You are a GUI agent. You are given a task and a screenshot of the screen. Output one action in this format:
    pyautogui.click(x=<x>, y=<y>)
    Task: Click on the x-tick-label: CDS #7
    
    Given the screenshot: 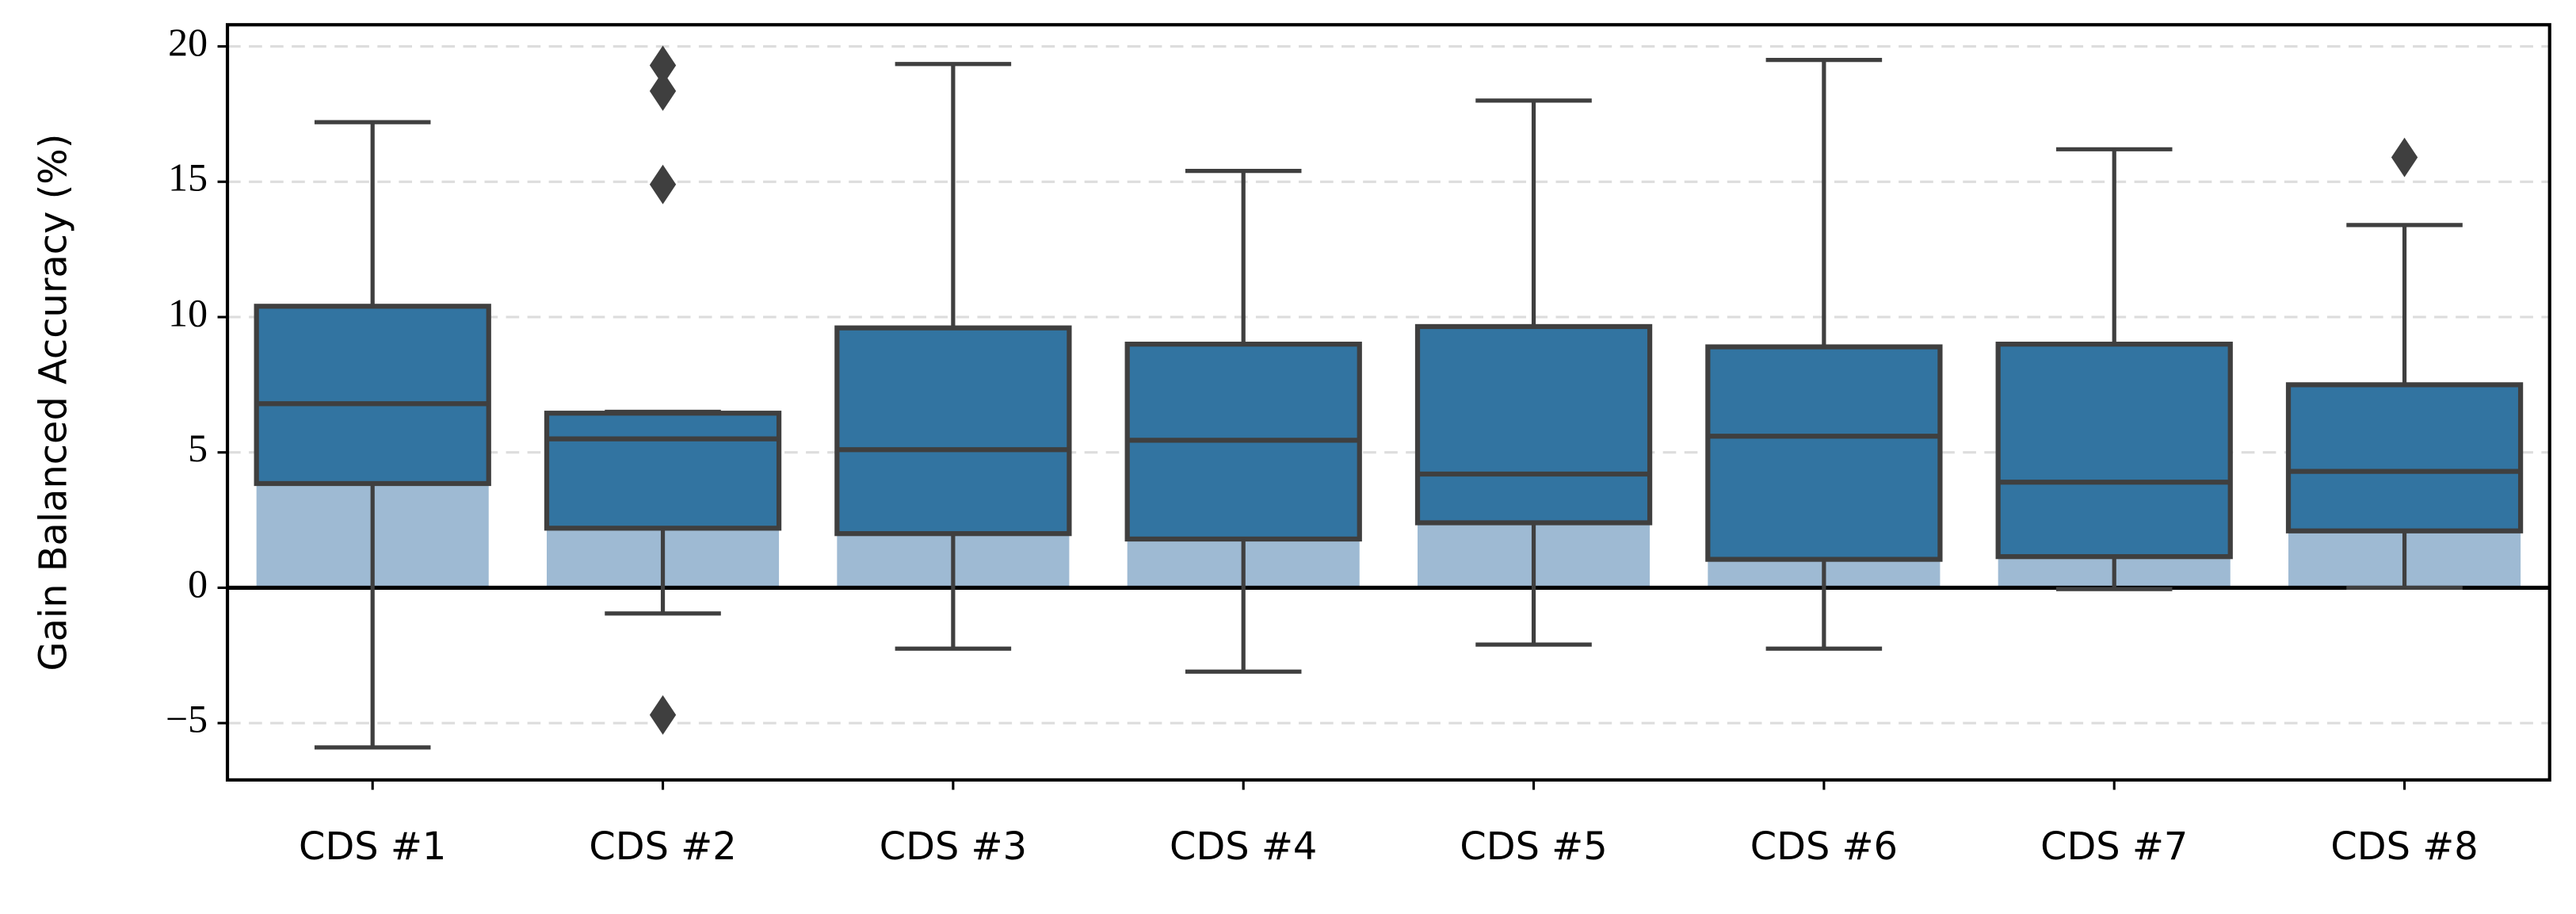 What is the action you would take?
    pyautogui.click(x=2114, y=847)
    